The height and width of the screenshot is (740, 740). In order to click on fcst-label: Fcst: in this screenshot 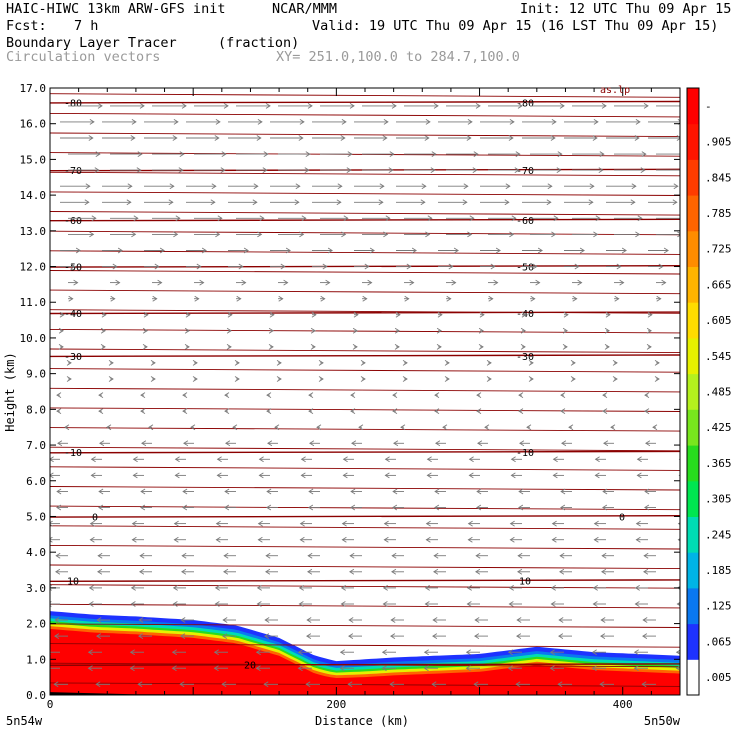, I will do `click(26, 26)`.